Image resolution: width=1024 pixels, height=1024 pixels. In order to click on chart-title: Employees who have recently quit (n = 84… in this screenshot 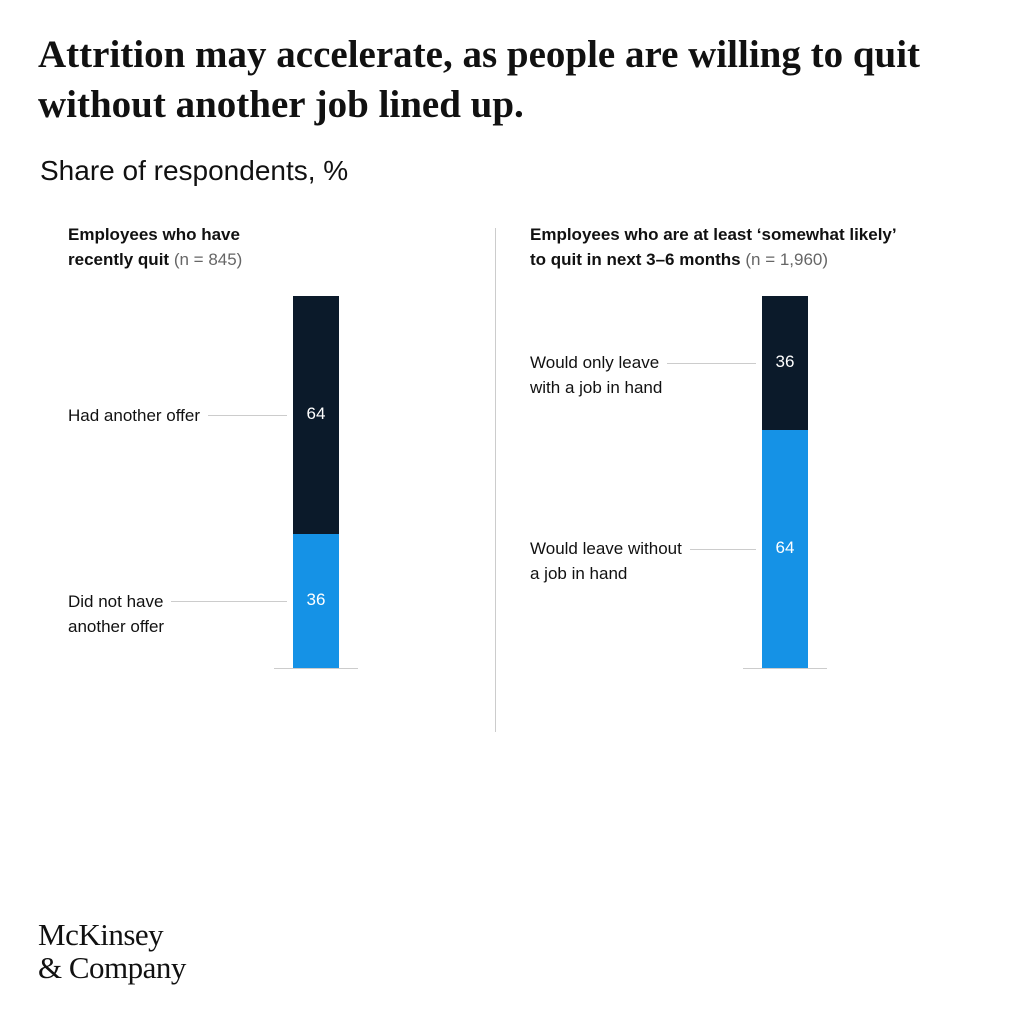, I will do `click(155, 247)`.